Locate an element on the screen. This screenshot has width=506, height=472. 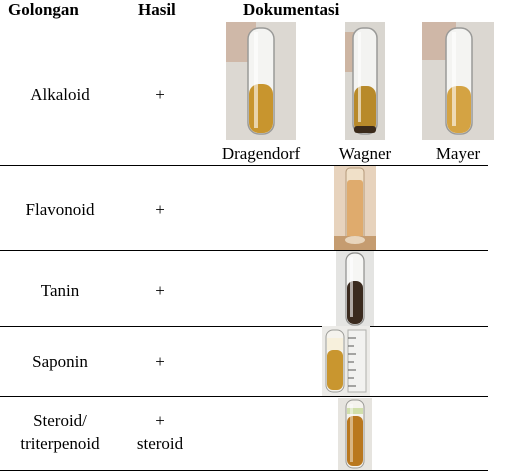
row-steroid-hasil-line2: steroid is located at coordinates (160, 443).